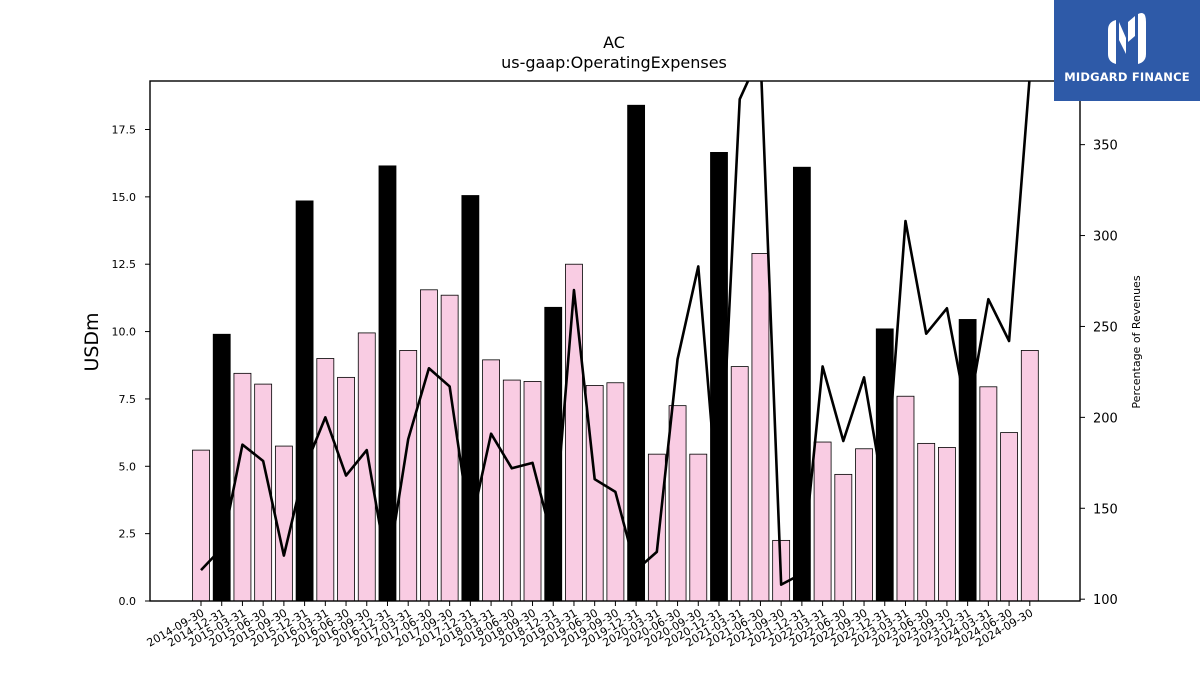 This screenshot has width=1200, height=675. Describe the element at coordinates (128, 399) in the screenshot. I see `y-tick-label: 7.5` at that location.